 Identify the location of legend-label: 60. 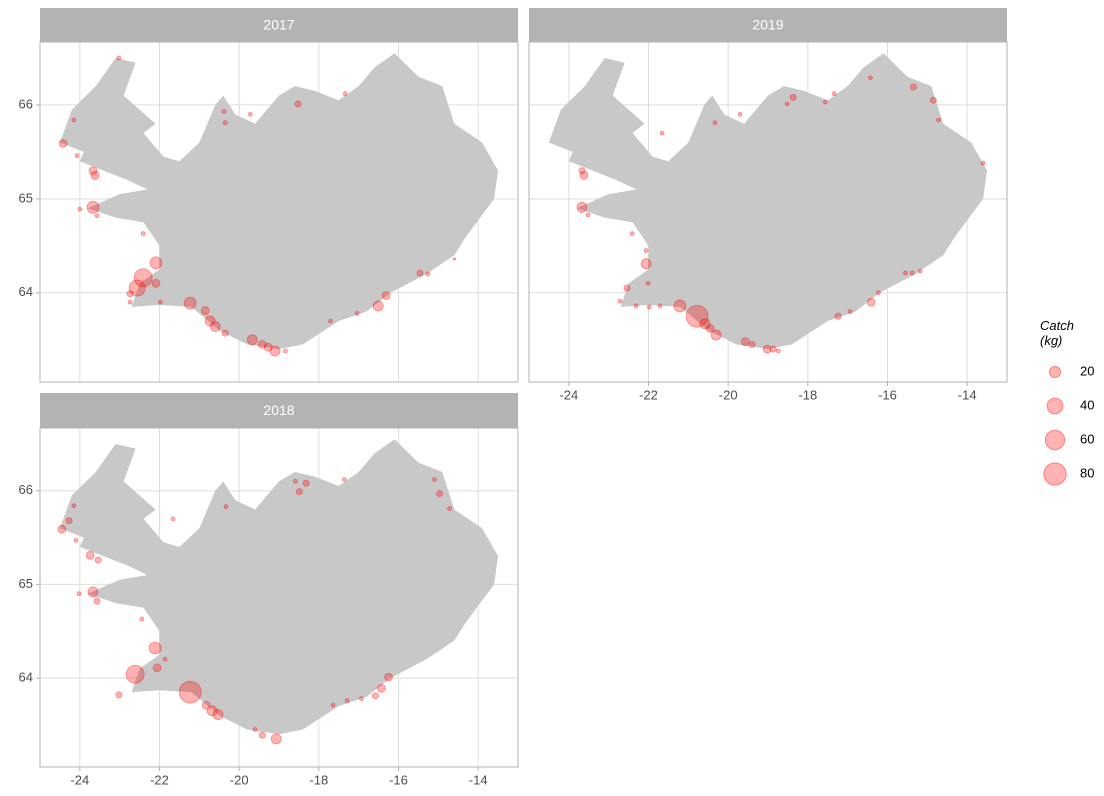
(1087, 438).